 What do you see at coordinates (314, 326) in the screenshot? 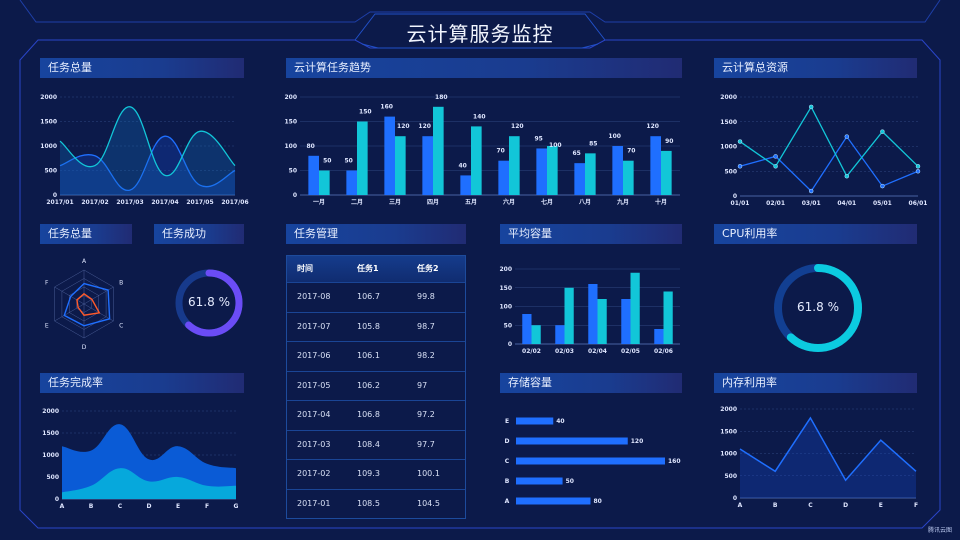
I see `table-cell: 2017-07` at bounding box center [314, 326].